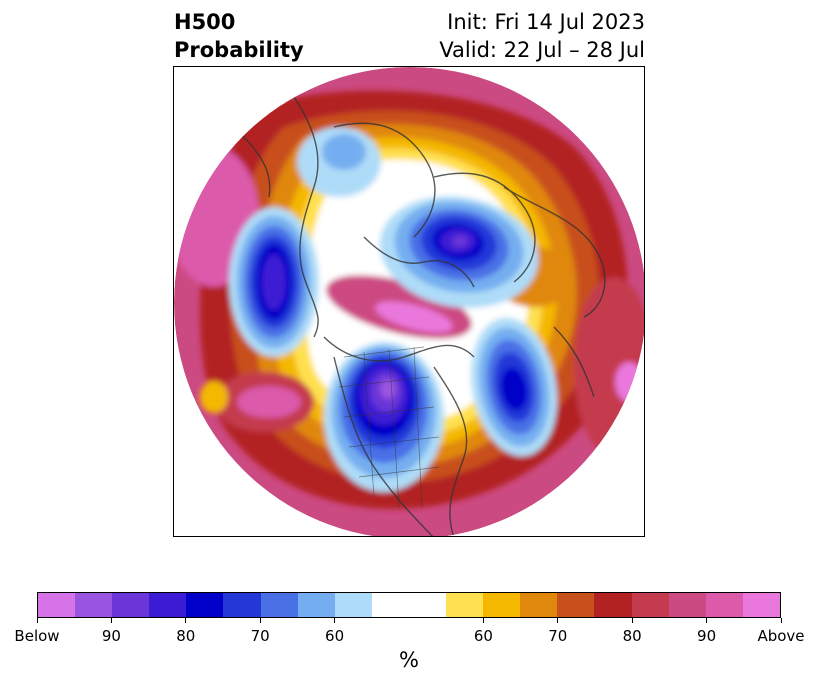  I want to click on colorbar-tick-label: Above, so click(781, 636).